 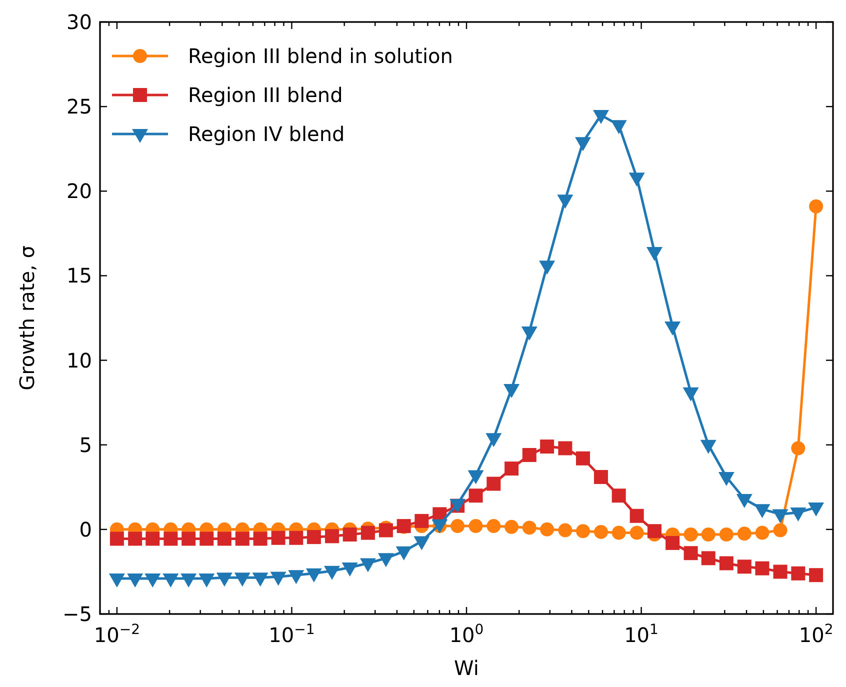 I want to click on legend-label: Region III blend, so click(x=265, y=95).